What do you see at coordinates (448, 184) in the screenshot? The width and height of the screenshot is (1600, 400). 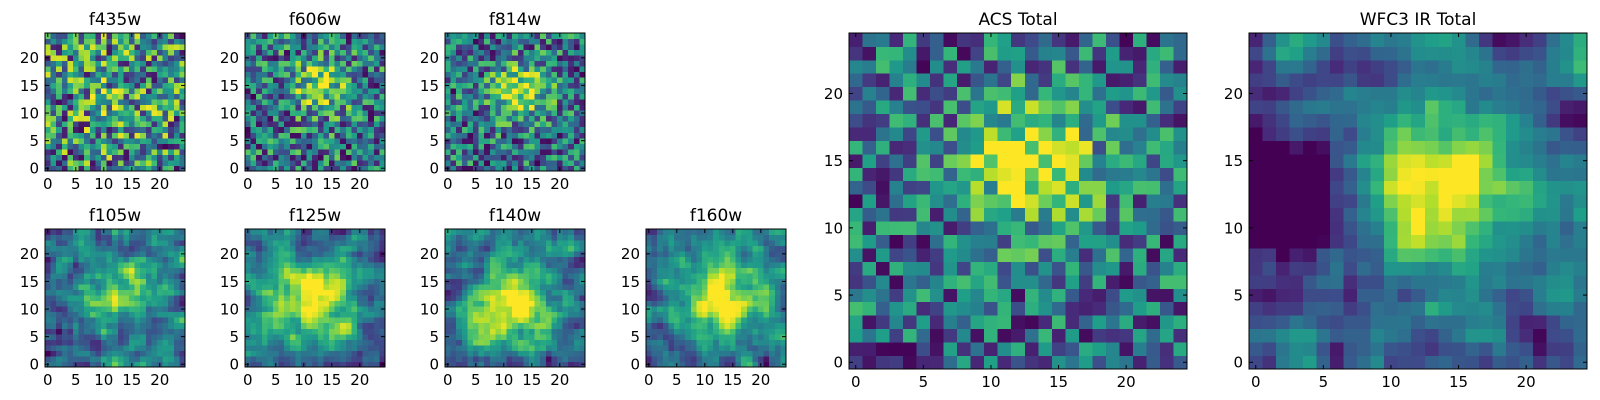 I see `x-tick-label: 0` at bounding box center [448, 184].